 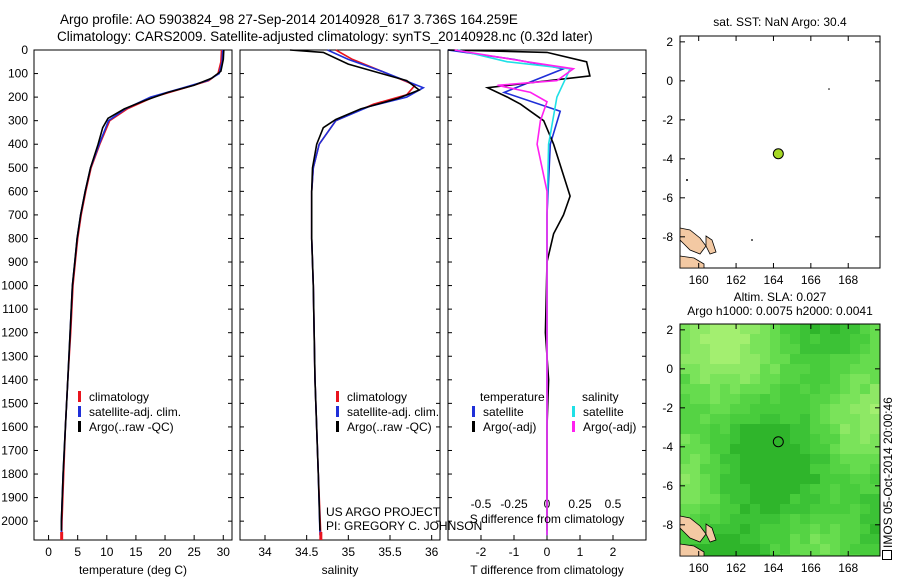 I want to click on temperature-xtick-label: 0, so click(x=48, y=552).